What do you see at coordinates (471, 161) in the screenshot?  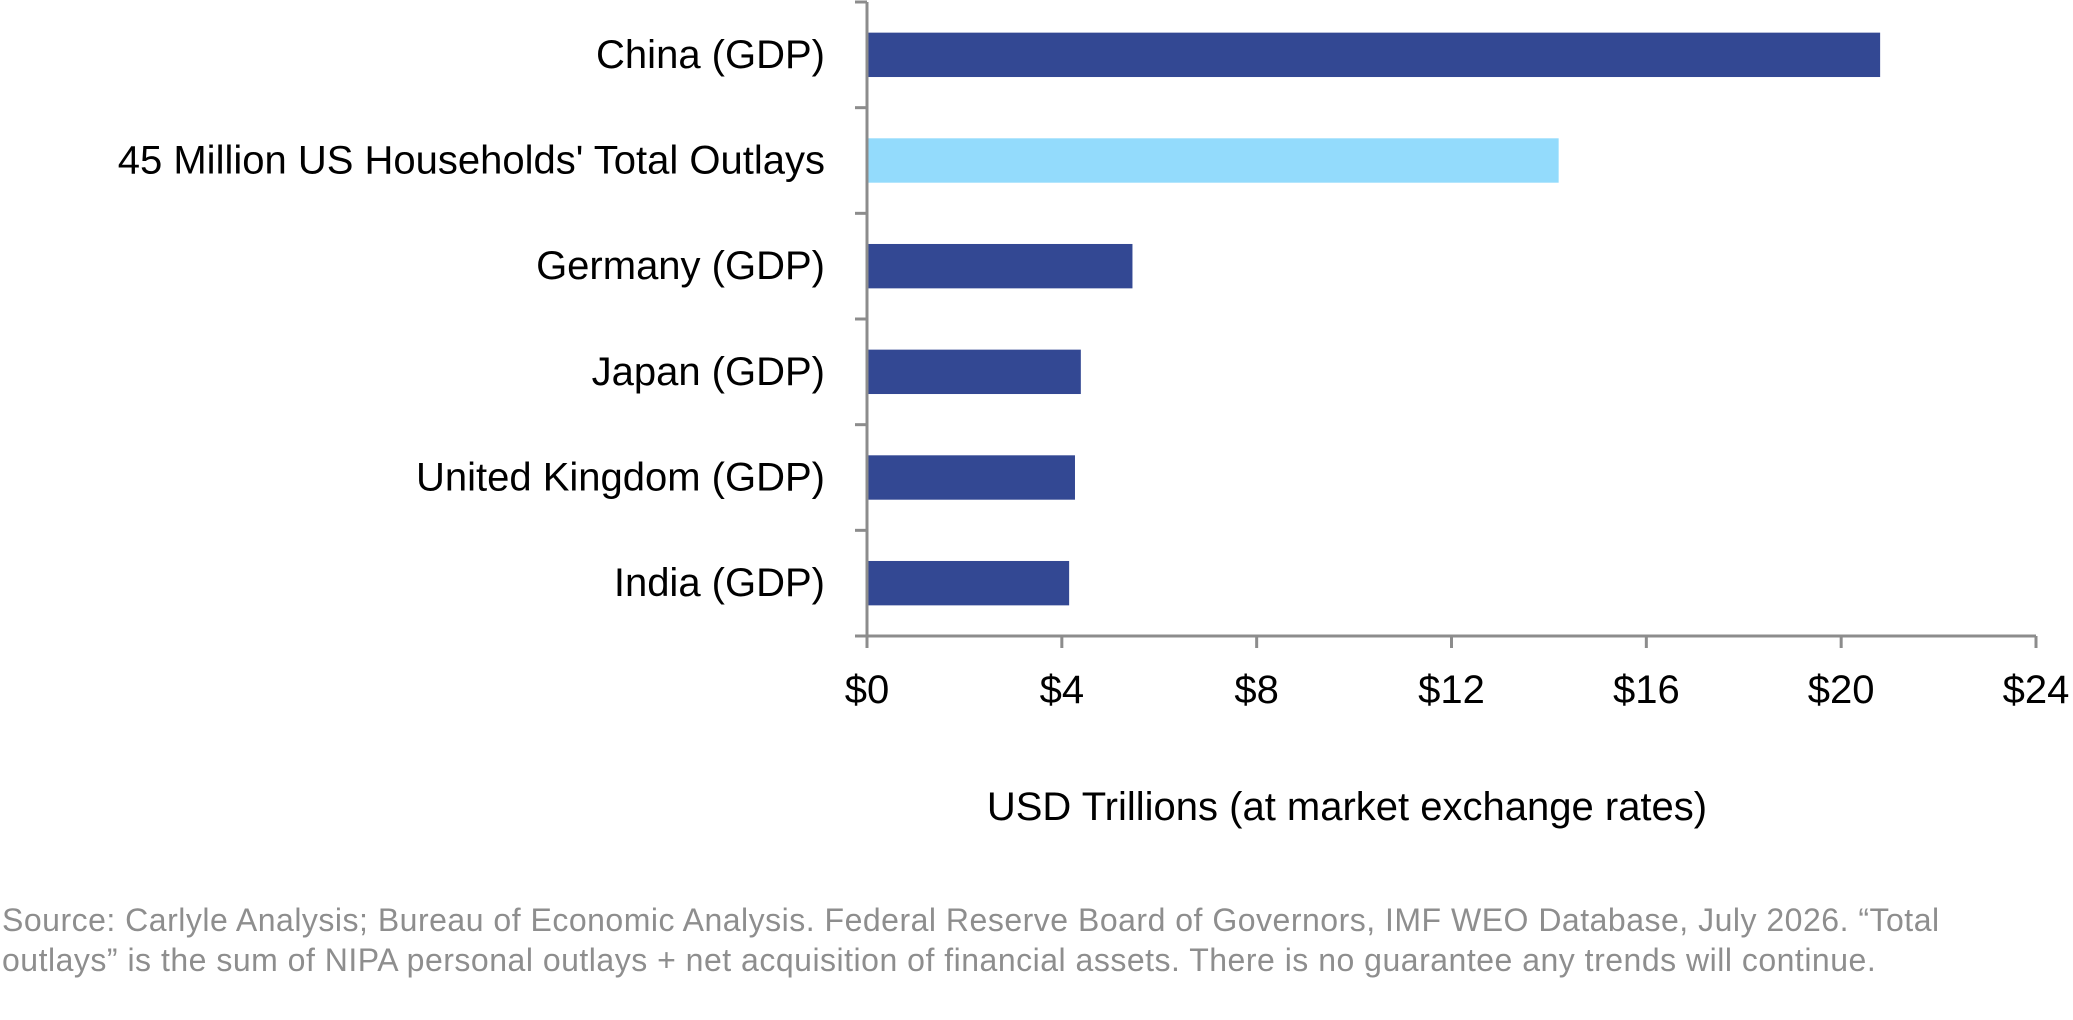 I see `category-label: 45 Million US Households' Total Outlays` at bounding box center [471, 161].